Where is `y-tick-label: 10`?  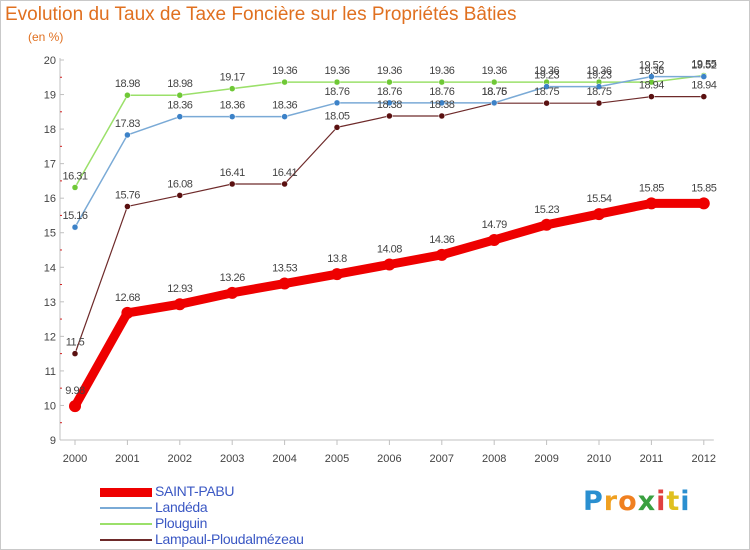 y-tick-label: 10 is located at coordinates (50, 406).